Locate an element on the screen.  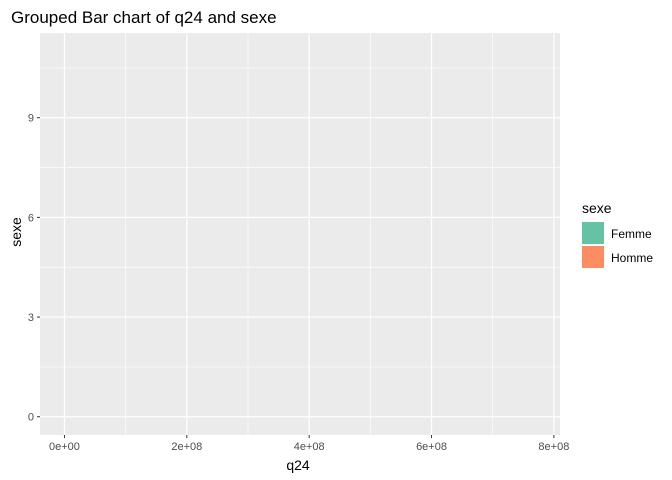
x-axis-ticks: 0e+00 2e+08 4e+08 6e+08 8e+08 is located at coordinates (309, 444).